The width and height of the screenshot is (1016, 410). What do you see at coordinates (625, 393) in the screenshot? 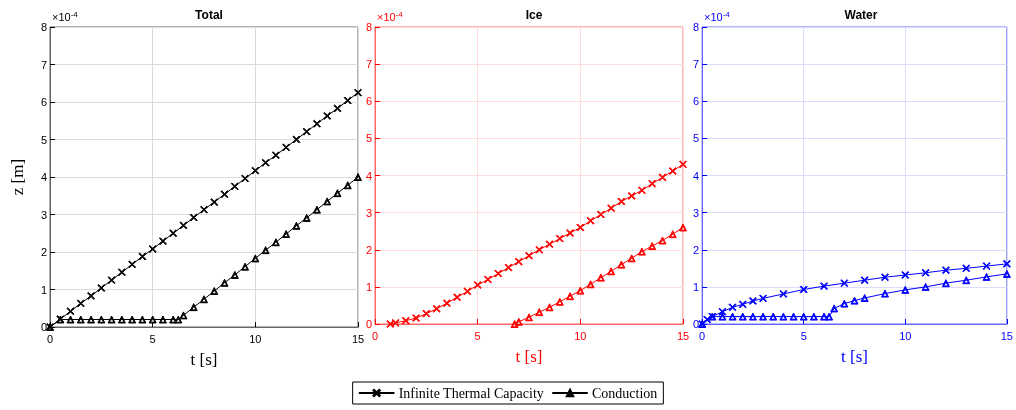
I see `legend-label: Conduction` at bounding box center [625, 393].